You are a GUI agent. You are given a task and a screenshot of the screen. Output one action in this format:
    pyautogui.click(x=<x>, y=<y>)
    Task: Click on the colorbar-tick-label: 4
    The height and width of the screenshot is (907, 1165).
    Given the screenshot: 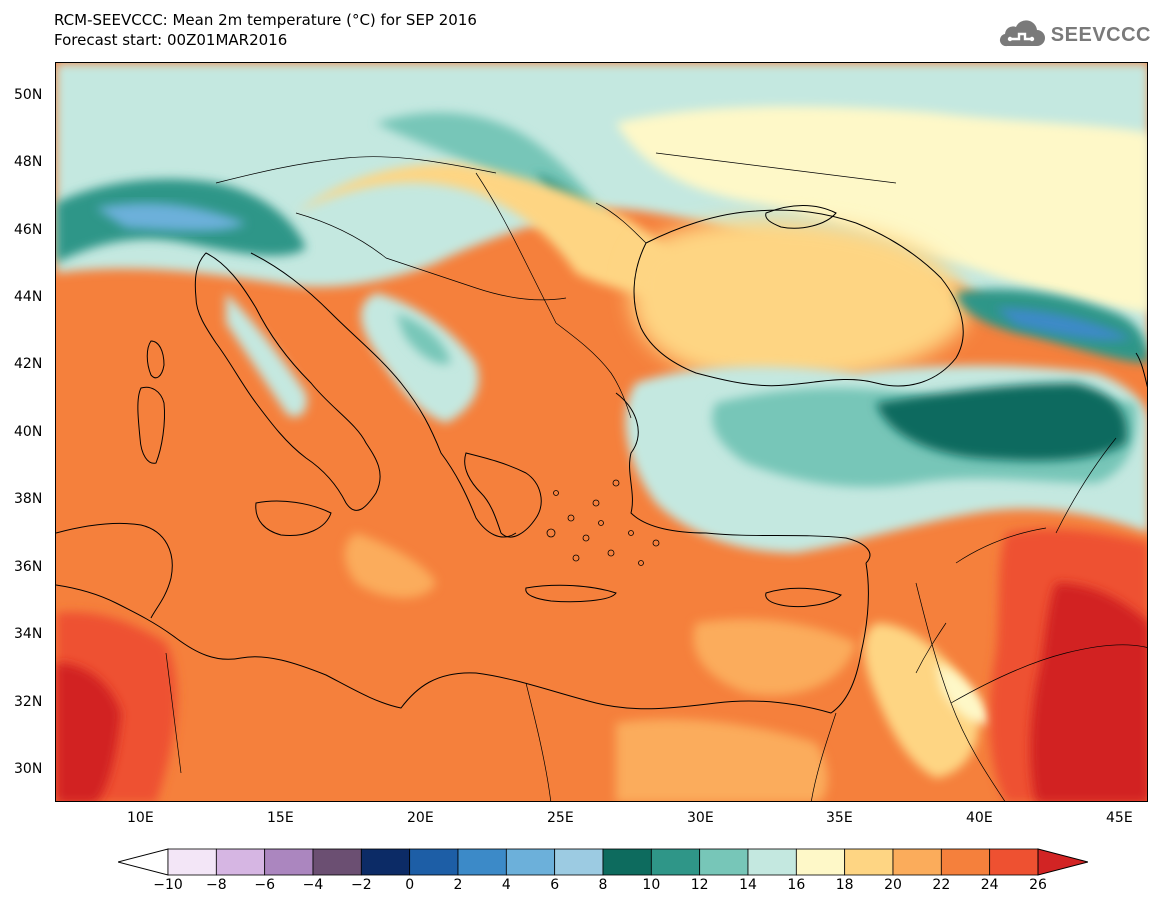 What is the action you would take?
    pyautogui.click(x=506, y=885)
    